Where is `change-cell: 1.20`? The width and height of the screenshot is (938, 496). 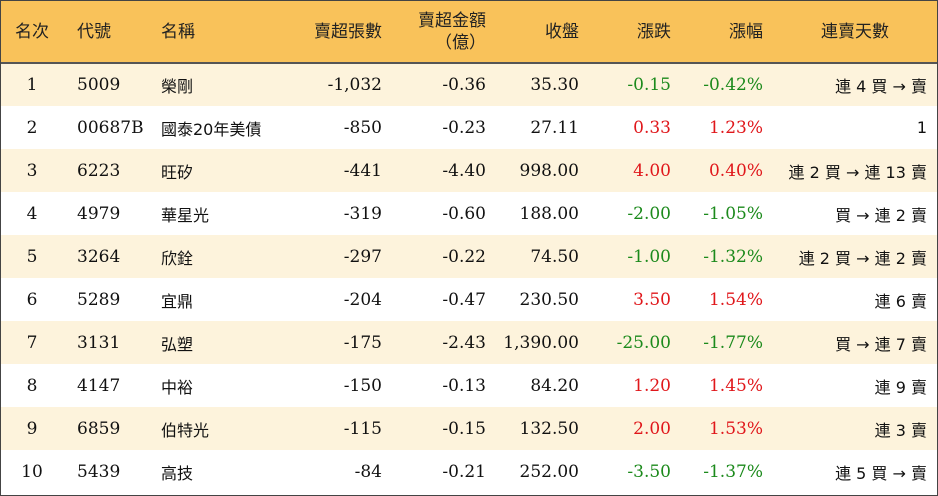
change-cell: 1.20 is located at coordinates (652, 385).